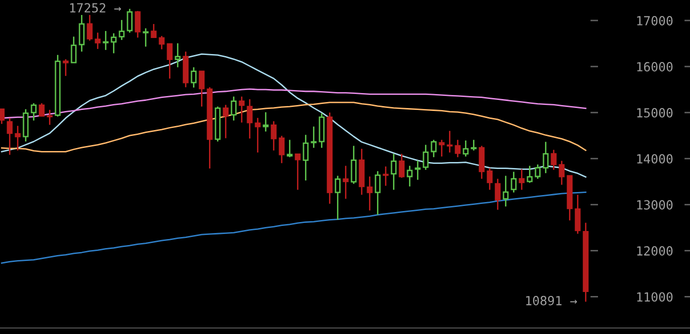 The width and height of the screenshot is (690, 334). I want to click on y-tick-label: 16000, so click(655, 67).